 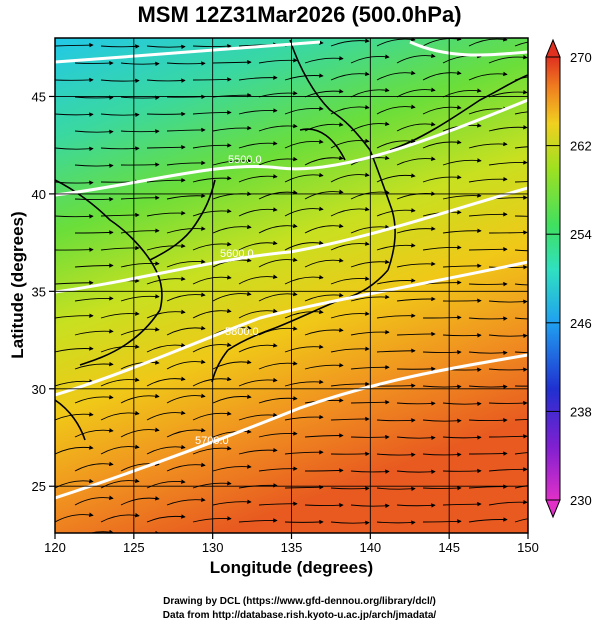 What do you see at coordinates (528, 547) in the screenshot?
I see `x-tick-label: 150` at bounding box center [528, 547].